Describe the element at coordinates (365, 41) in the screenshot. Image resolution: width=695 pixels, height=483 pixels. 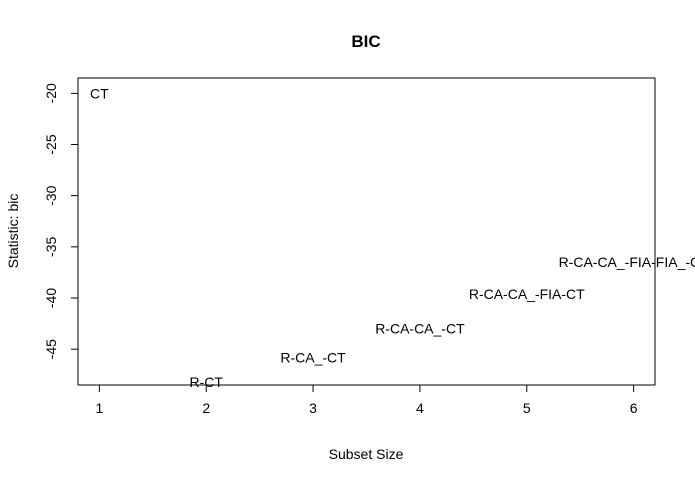
I see `chart-title: BIC` at that location.